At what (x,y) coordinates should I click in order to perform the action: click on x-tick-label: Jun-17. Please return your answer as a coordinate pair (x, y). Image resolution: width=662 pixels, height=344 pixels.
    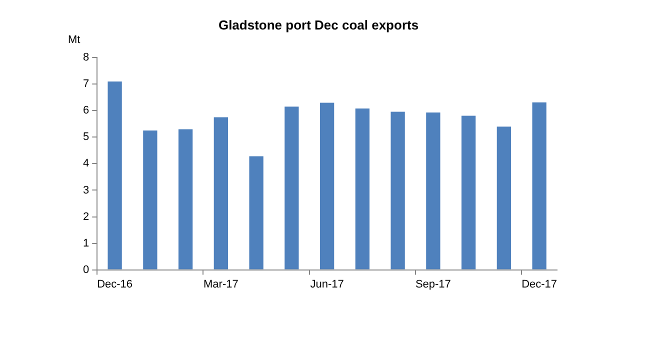
    Looking at the image, I should click on (327, 284).